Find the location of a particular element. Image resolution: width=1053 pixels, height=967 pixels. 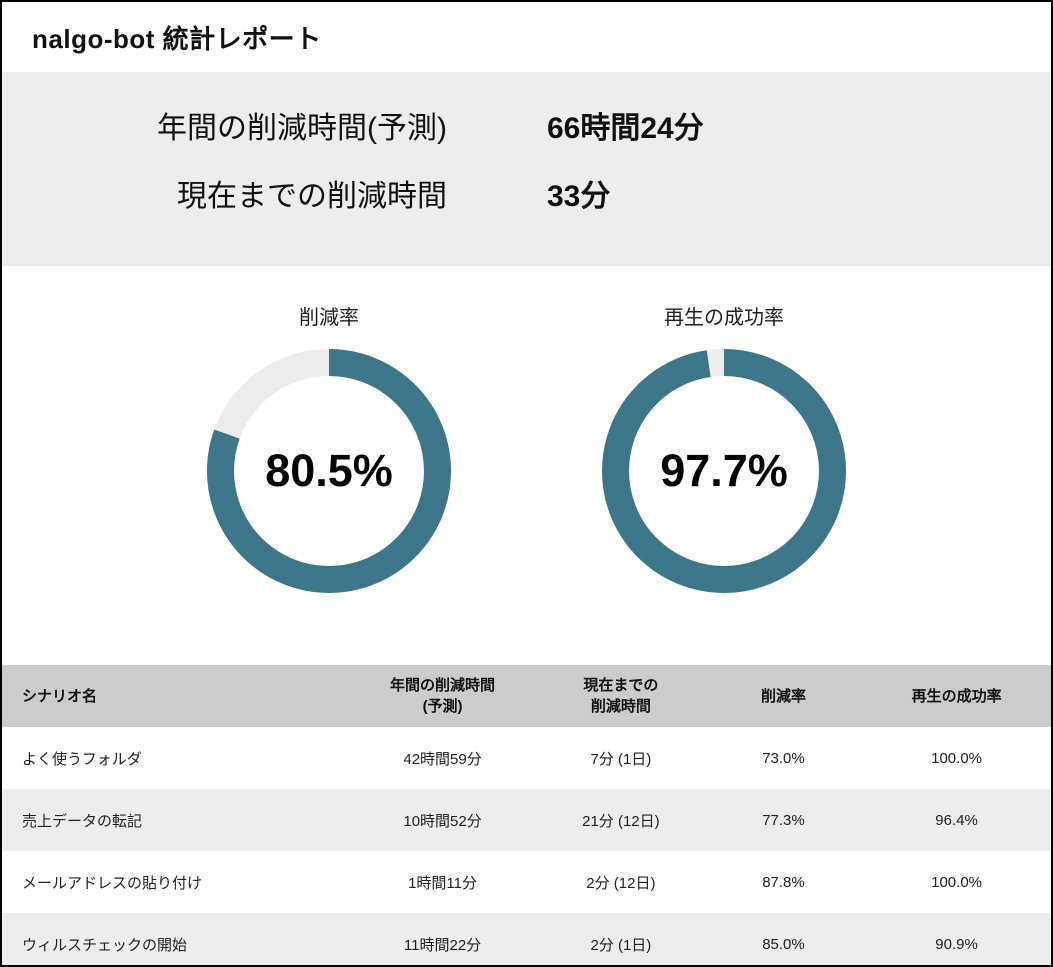

current-saved-time-label: 現在までの削減時間 is located at coordinates (312, 196).